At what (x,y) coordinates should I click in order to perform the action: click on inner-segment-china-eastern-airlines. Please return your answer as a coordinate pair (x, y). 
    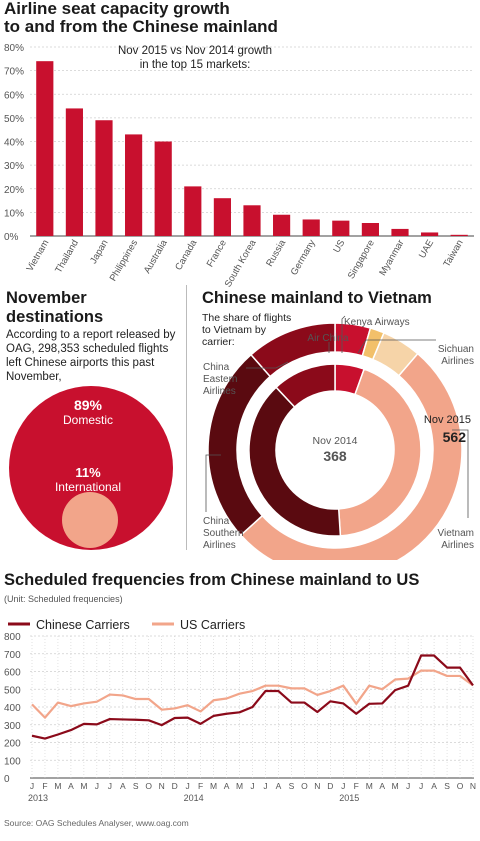
    Looking at the image, I should click on (305, 386).